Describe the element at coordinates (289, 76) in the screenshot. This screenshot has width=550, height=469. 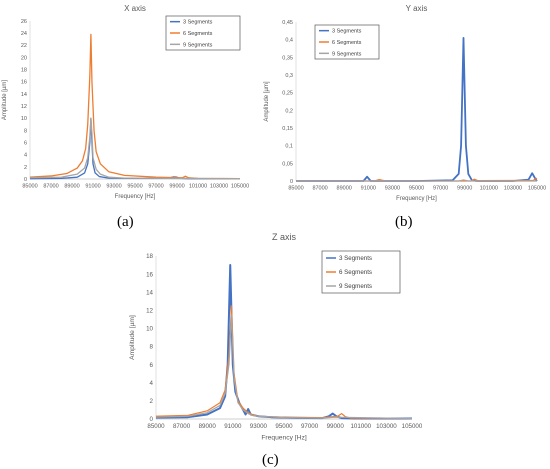
I see `y-tick-label: 0,3` at that location.